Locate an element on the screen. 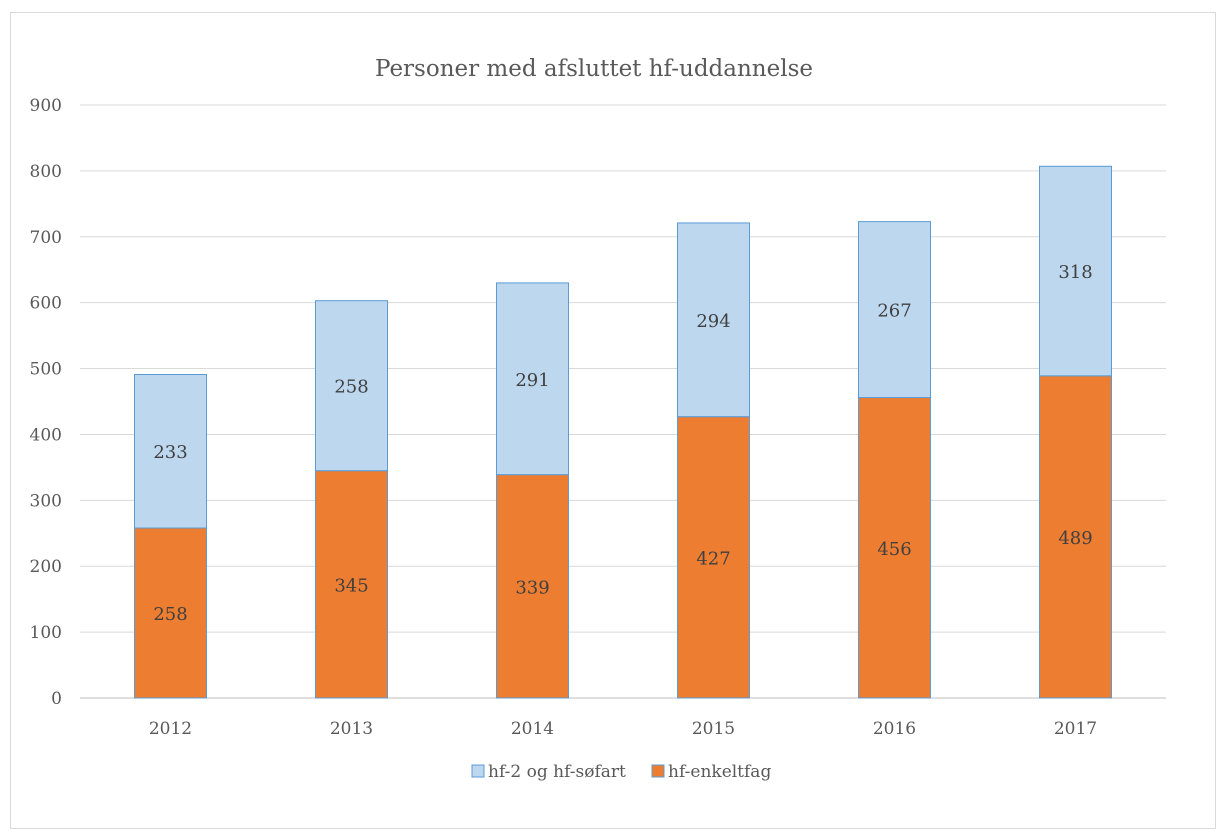  bar-hf-enkeltfag-2016 is located at coordinates (894, 548).